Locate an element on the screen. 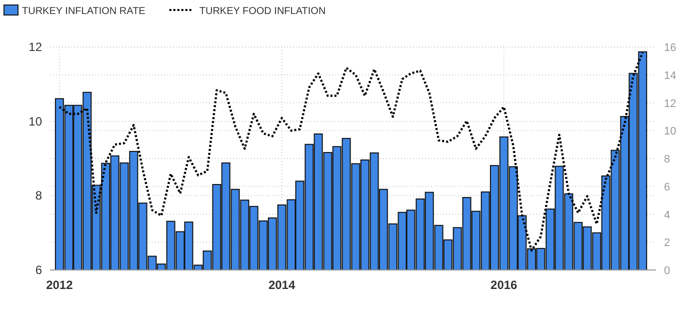 The height and width of the screenshot is (326, 700). y2-tick-label: 10 is located at coordinates (670, 132).